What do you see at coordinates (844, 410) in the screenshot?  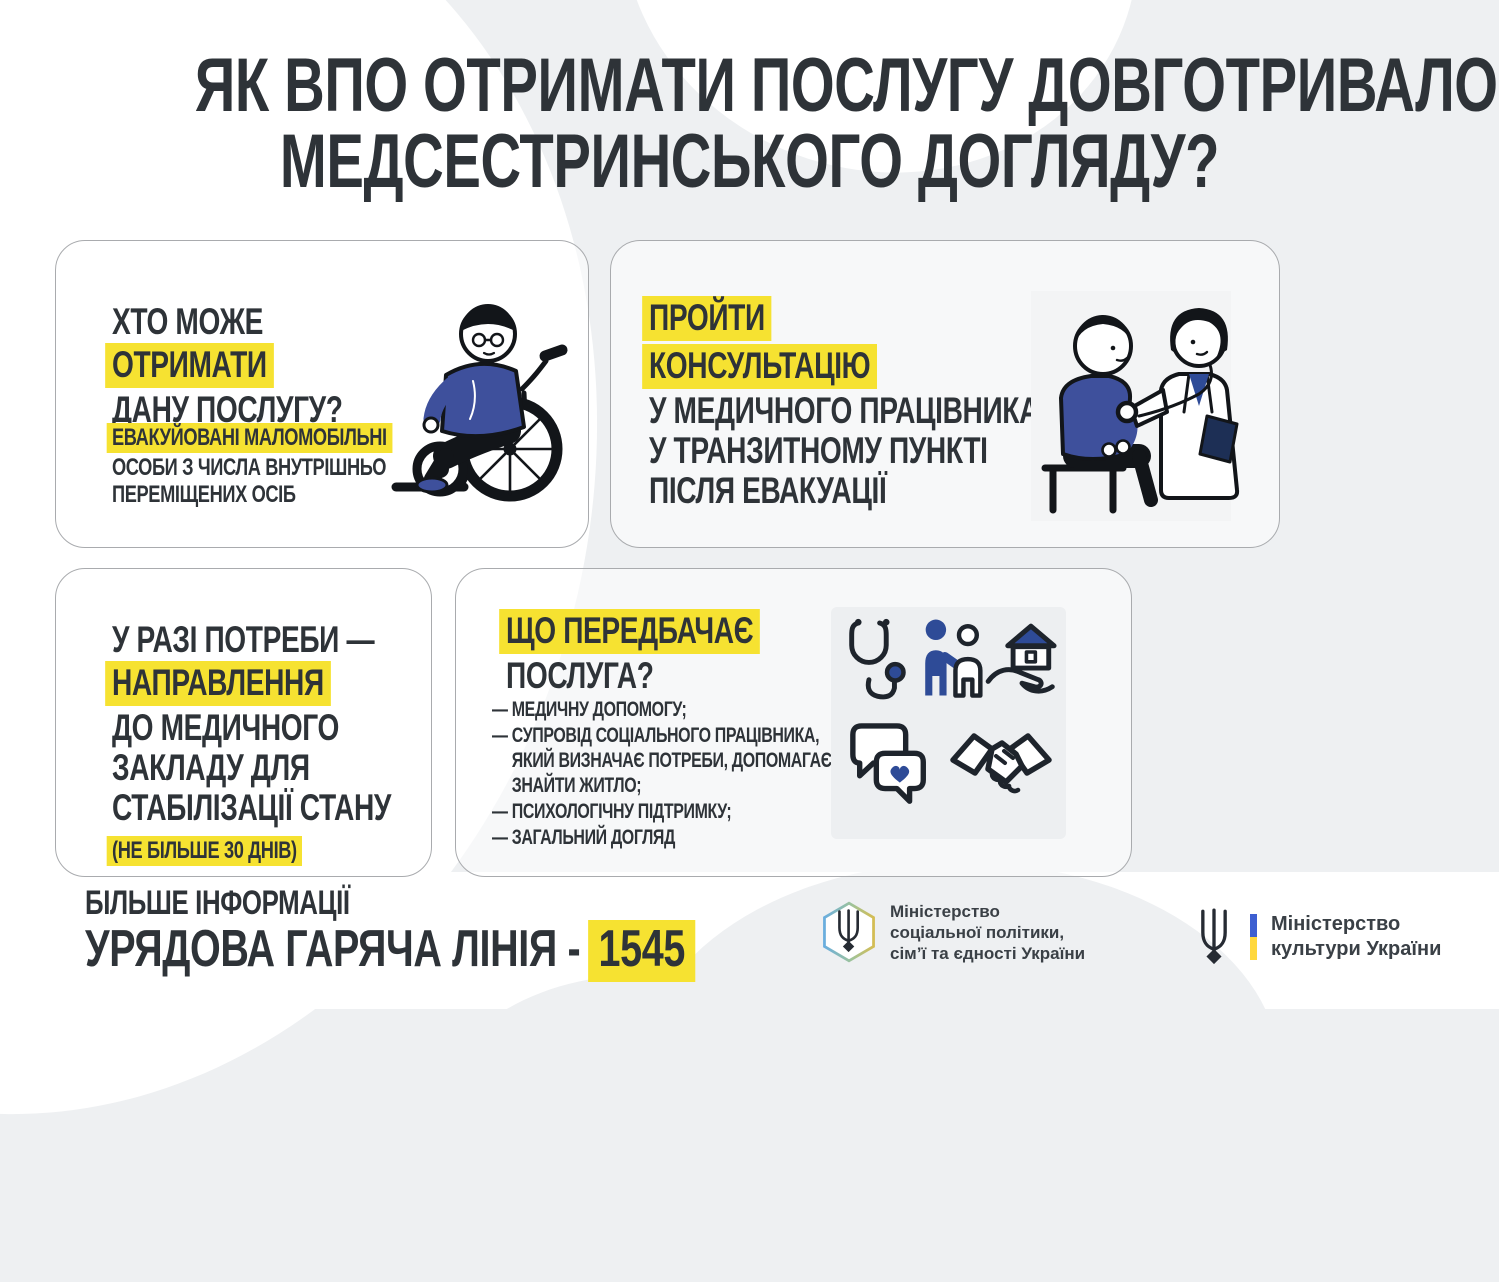 I see `card-consult-line1: У МЕДИЧНОГО ПРАЦІВНИКА` at bounding box center [844, 410].